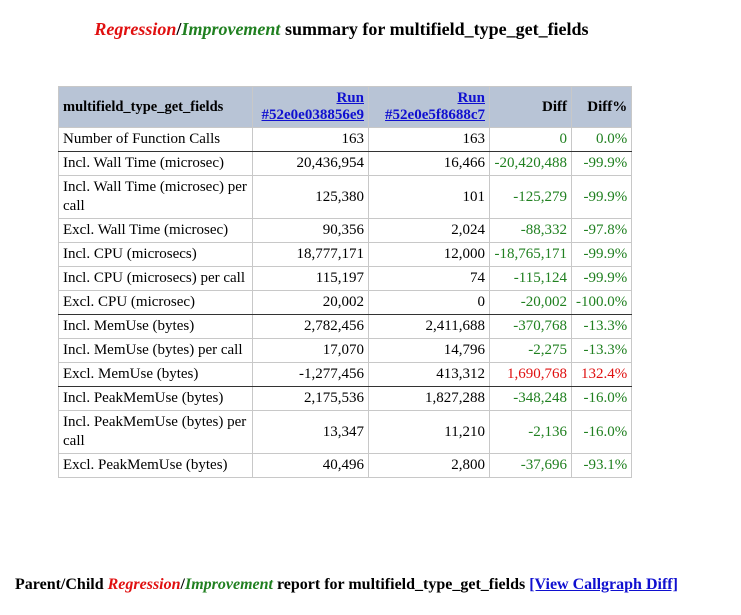  I want to click on callgraph-link: [View Callgraph Diff], so click(603, 584).